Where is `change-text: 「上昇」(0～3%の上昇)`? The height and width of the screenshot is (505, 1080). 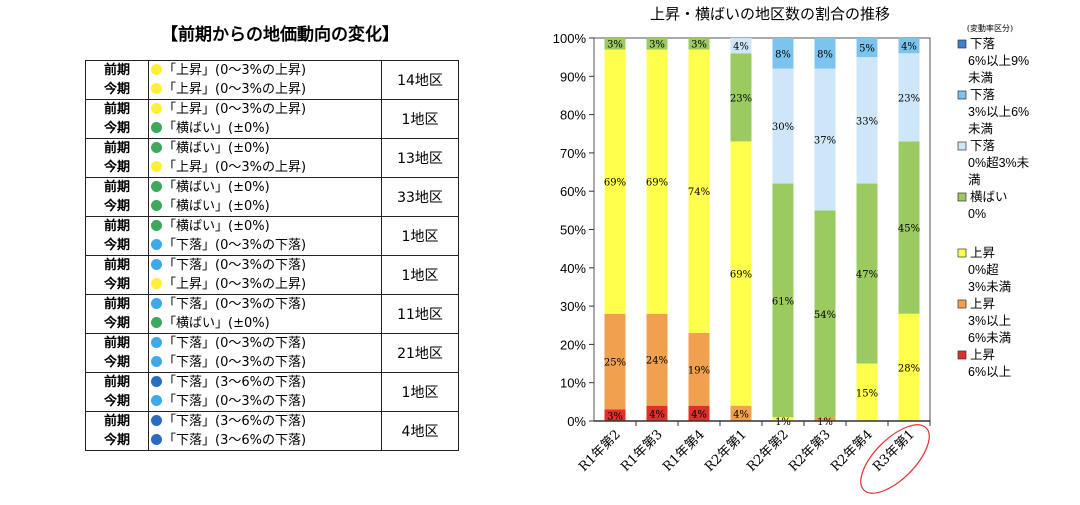
change-text: 「上昇」(0～3%の上昇) is located at coordinates (235, 167).